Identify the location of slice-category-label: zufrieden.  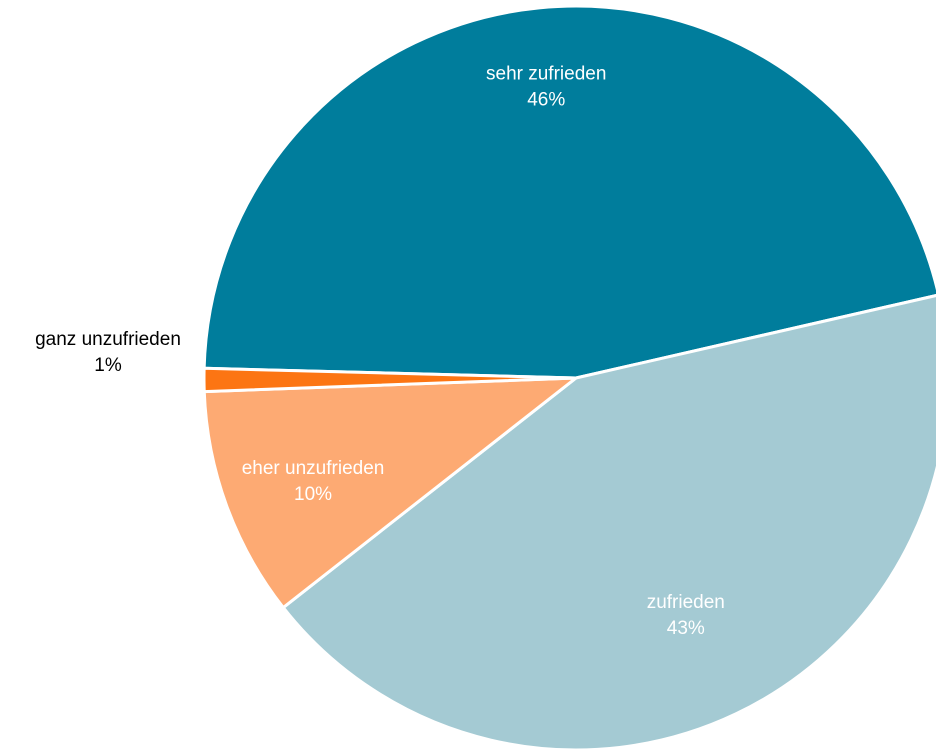
(686, 602).